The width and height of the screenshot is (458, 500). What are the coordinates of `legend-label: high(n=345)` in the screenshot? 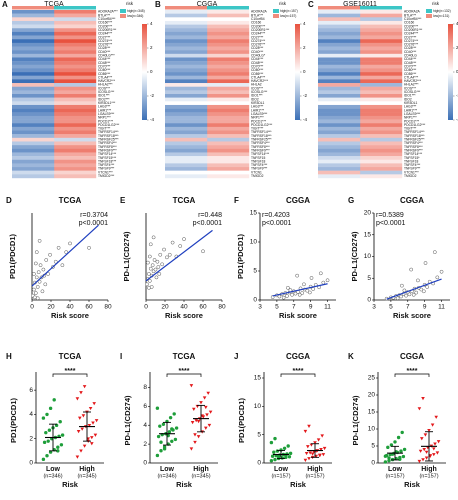 It's located at (136, 11).